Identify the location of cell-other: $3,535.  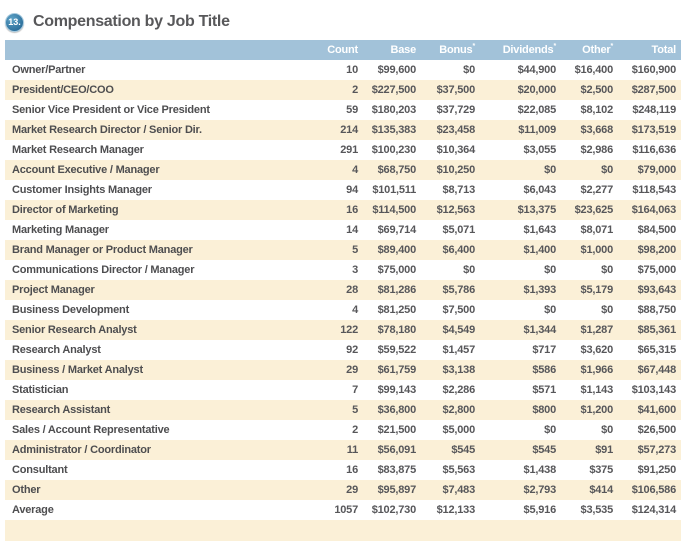
(597, 510).